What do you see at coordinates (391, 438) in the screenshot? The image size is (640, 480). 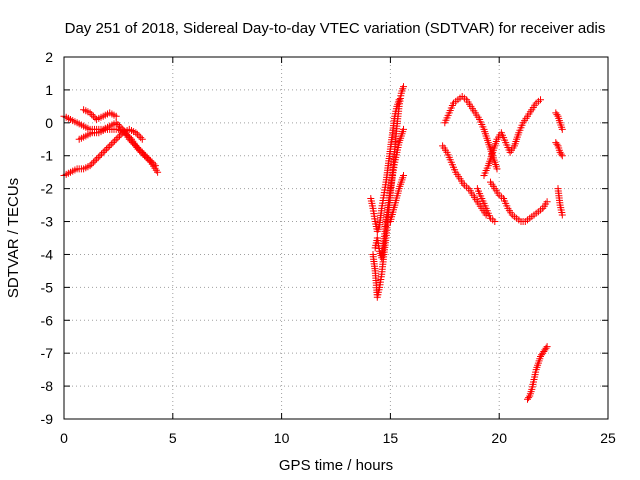 I see `x-tick-label: 15` at bounding box center [391, 438].